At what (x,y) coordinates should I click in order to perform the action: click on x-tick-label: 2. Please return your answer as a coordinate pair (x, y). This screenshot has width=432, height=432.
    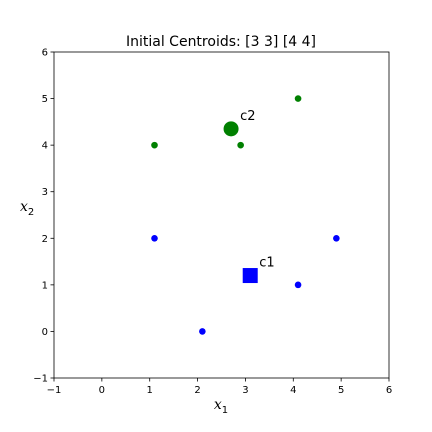
    Looking at the image, I should click on (197, 390).